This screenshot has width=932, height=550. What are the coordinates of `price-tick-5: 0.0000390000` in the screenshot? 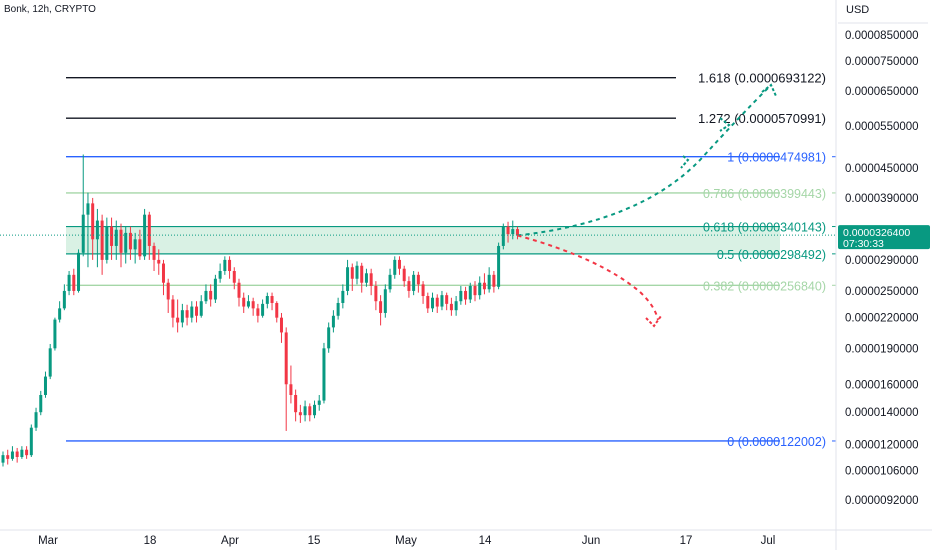 It's located at (882, 199).